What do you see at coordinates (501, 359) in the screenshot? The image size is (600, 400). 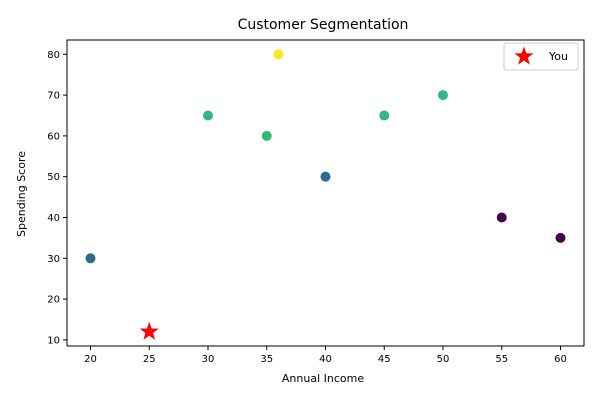 I see `x-tick-label: 55` at bounding box center [501, 359].